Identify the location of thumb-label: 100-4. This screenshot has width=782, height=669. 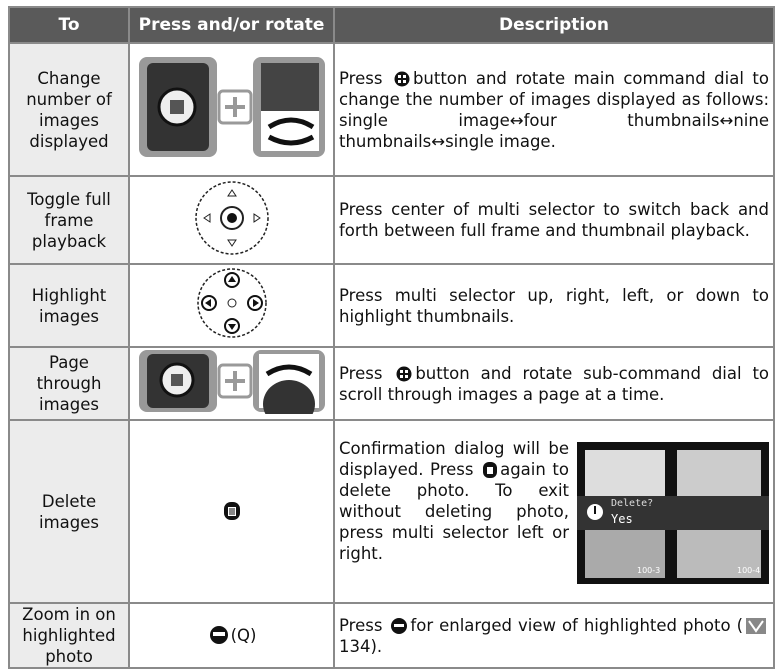
(749, 570).